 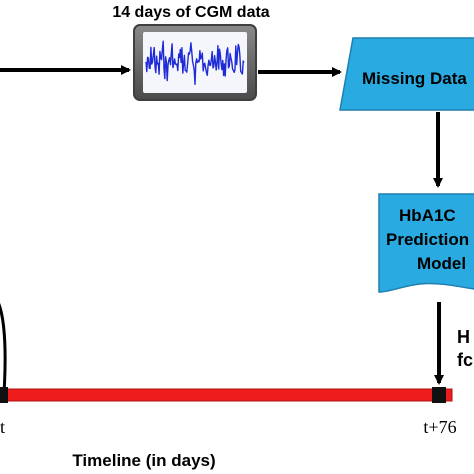 I want to click on timeline-end-label: t+76, so click(x=439, y=427).